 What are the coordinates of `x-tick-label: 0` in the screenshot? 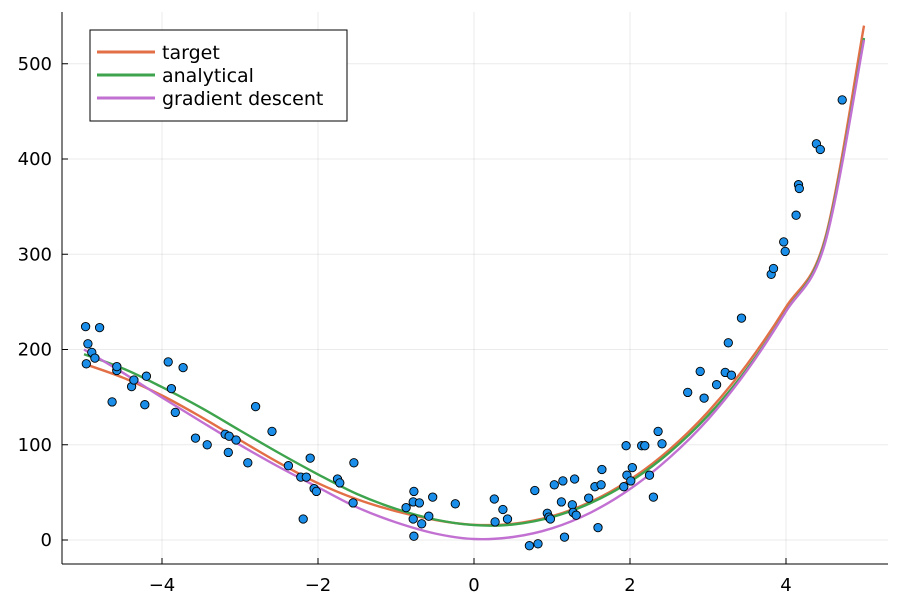 It's located at (473, 585).